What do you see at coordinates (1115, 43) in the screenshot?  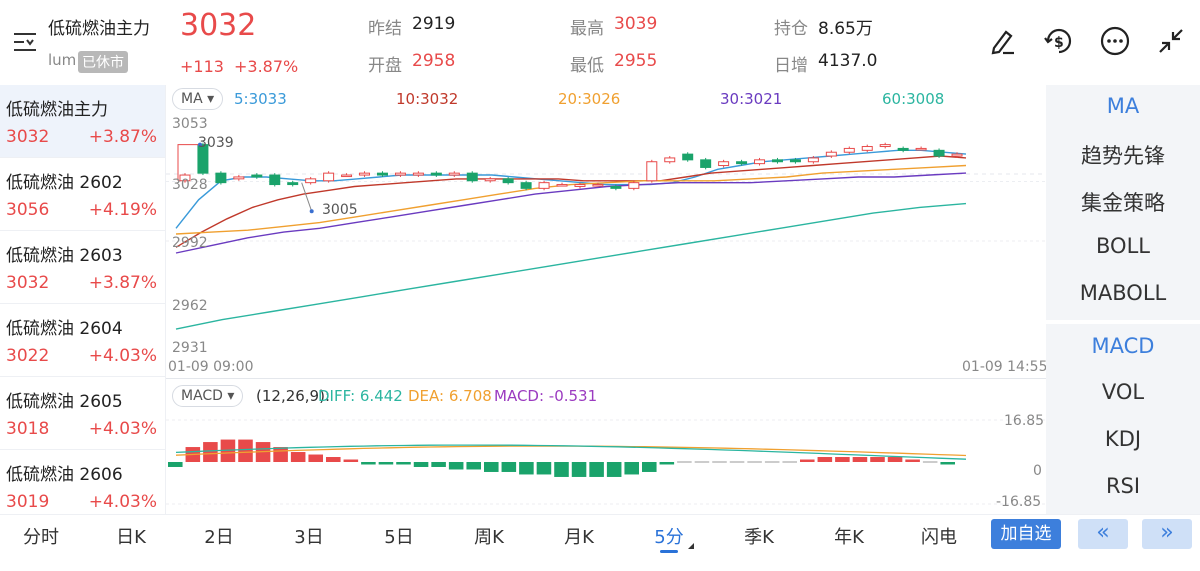 I see `more-options-icon` at bounding box center [1115, 43].